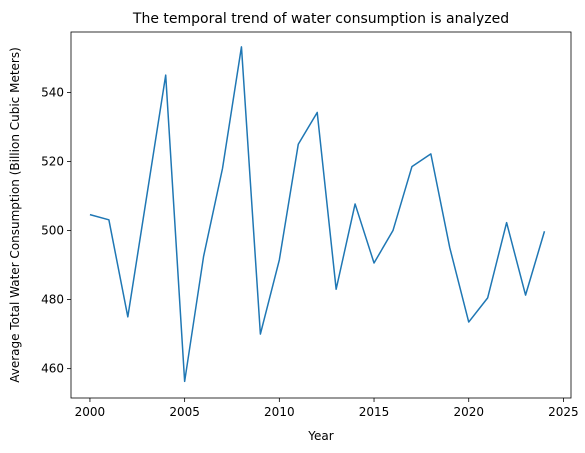  What do you see at coordinates (184, 412) in the screenshot?
I see `x-tick-label: 2005` at bounding box center [184, 412].